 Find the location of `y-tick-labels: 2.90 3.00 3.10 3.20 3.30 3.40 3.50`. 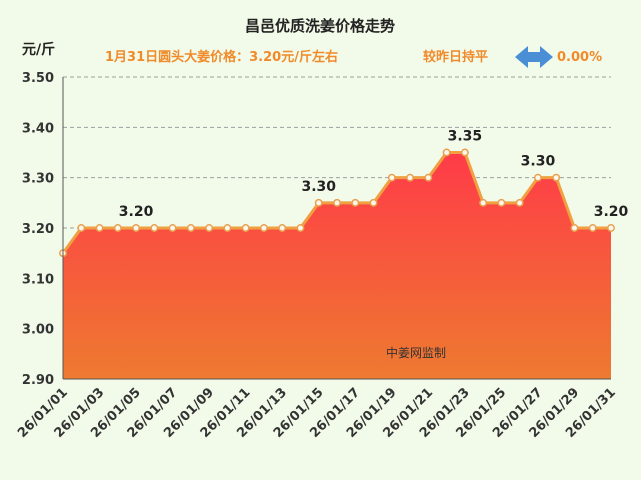

y-tick-labels: 2.90 3.00 3.10 3.20 3.30 3.40 3.50 is located at coordinates (38, 229).